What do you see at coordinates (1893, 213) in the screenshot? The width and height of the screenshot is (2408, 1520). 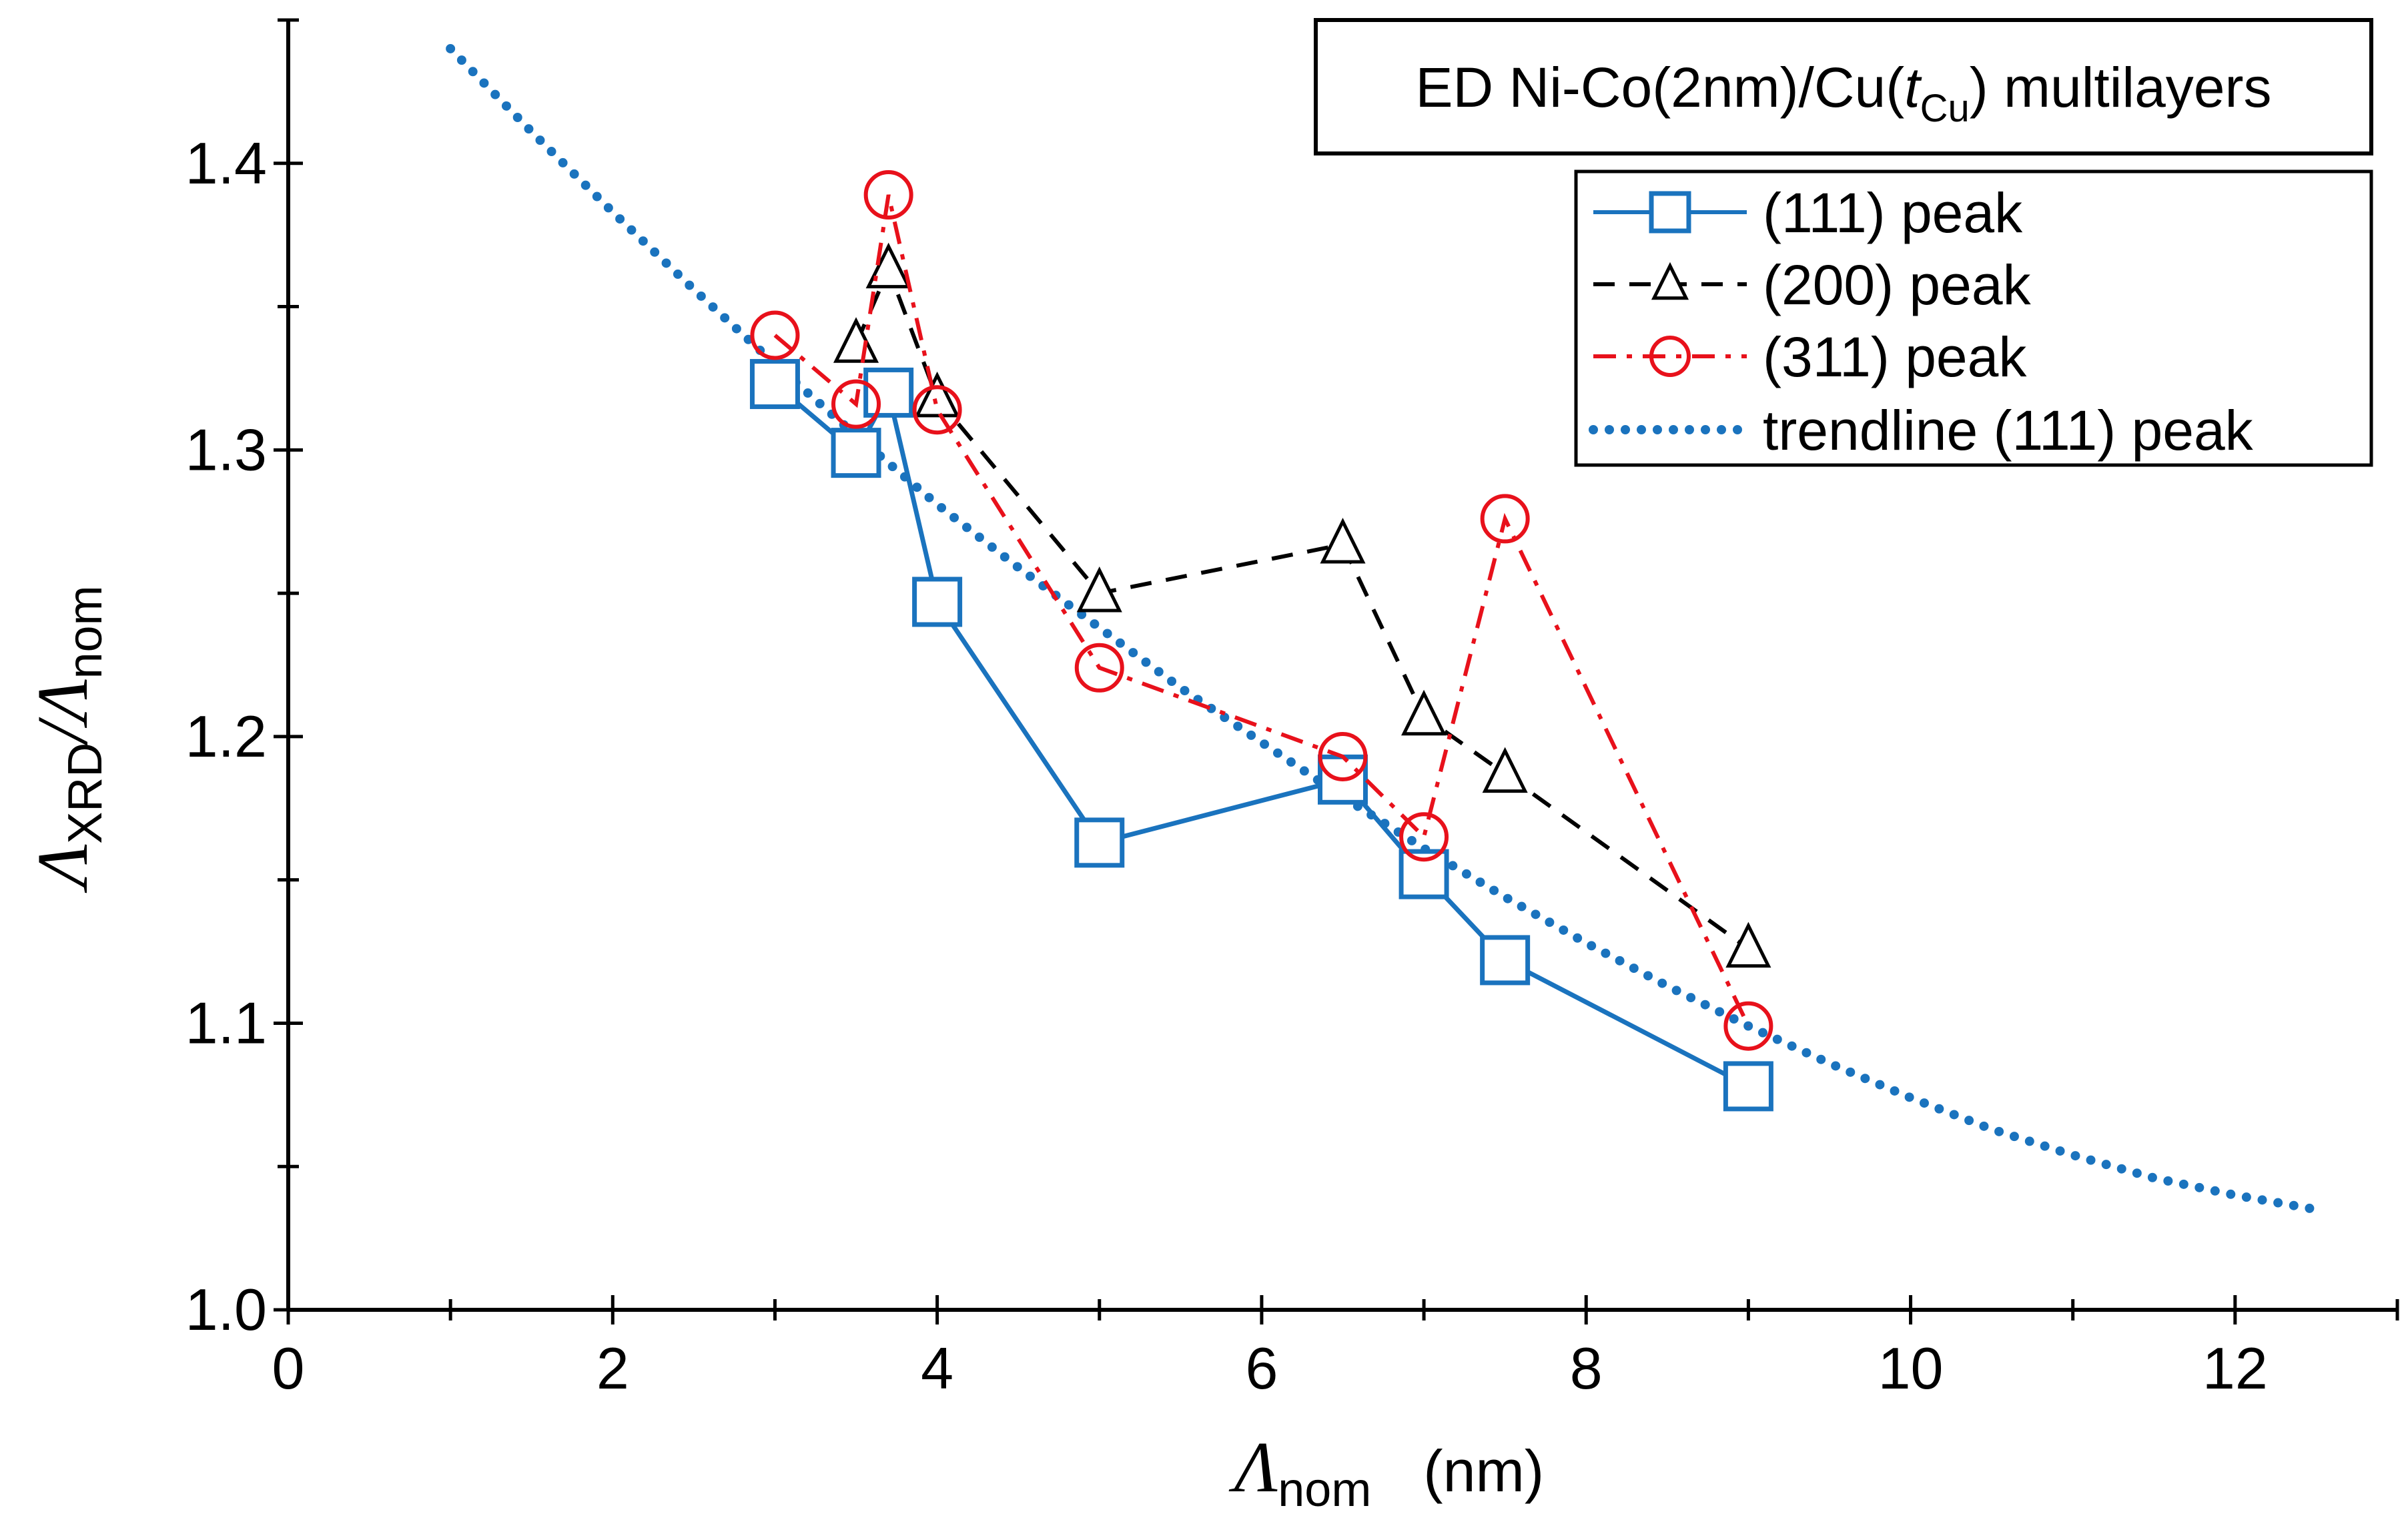 I see `legend-label: (111) peak` at bounding box center [1893, 213].